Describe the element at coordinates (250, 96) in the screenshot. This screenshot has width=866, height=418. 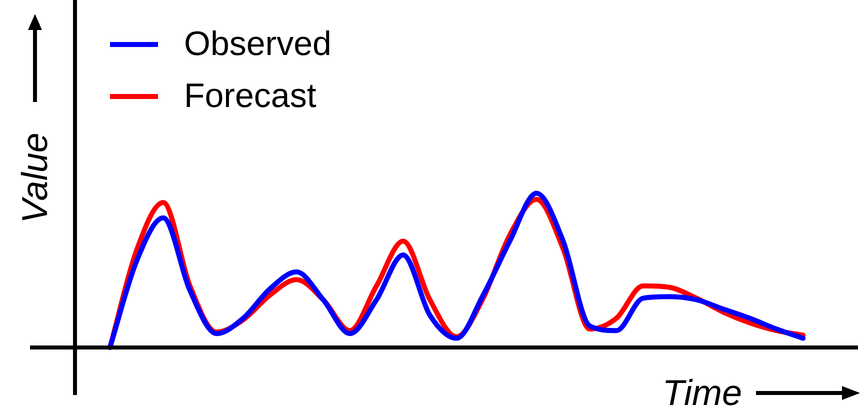
I see `legend-label: Forecast` at that location.